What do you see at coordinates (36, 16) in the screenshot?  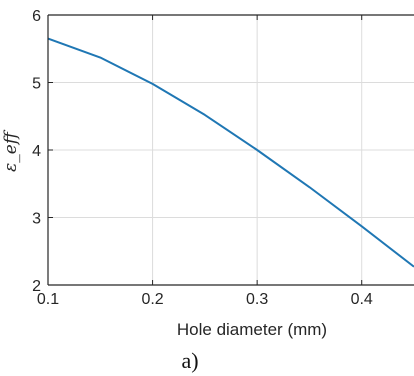 I see `y-tick-label: 6` at bounding box center [36, 16].